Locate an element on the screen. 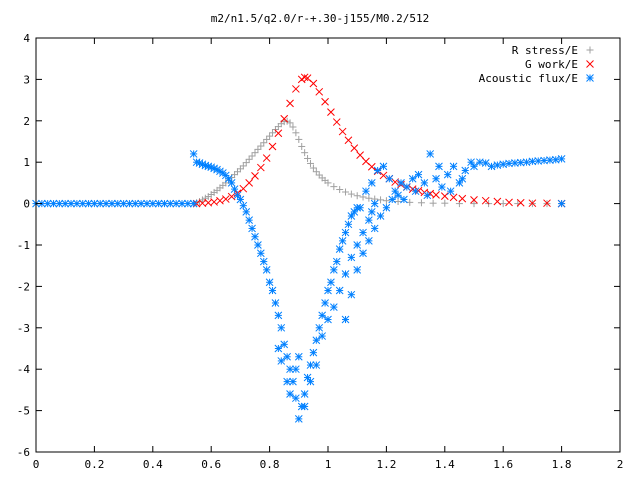  legend-label: R stress/E is located at coordinates (545, 50).